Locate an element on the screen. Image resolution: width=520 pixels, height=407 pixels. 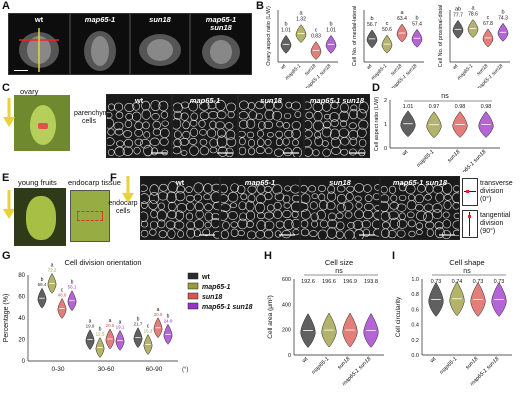
mean-label: 21.7 is located at coordinates (138, 324).